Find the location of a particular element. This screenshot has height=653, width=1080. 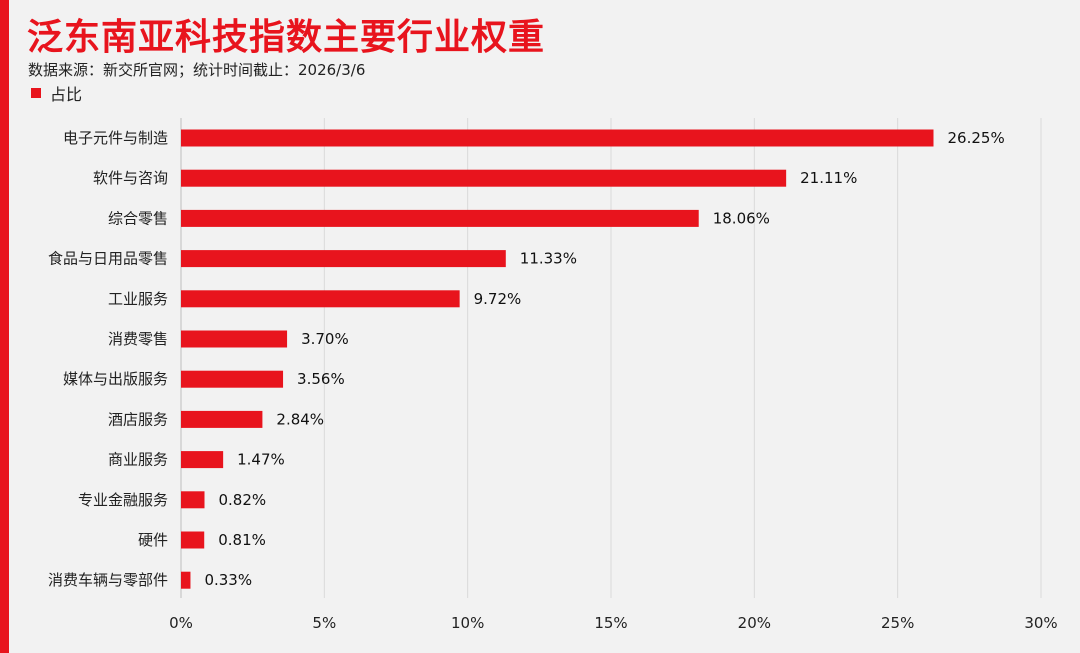

x-tick-label: 25% is located at coordinates (897, 623).